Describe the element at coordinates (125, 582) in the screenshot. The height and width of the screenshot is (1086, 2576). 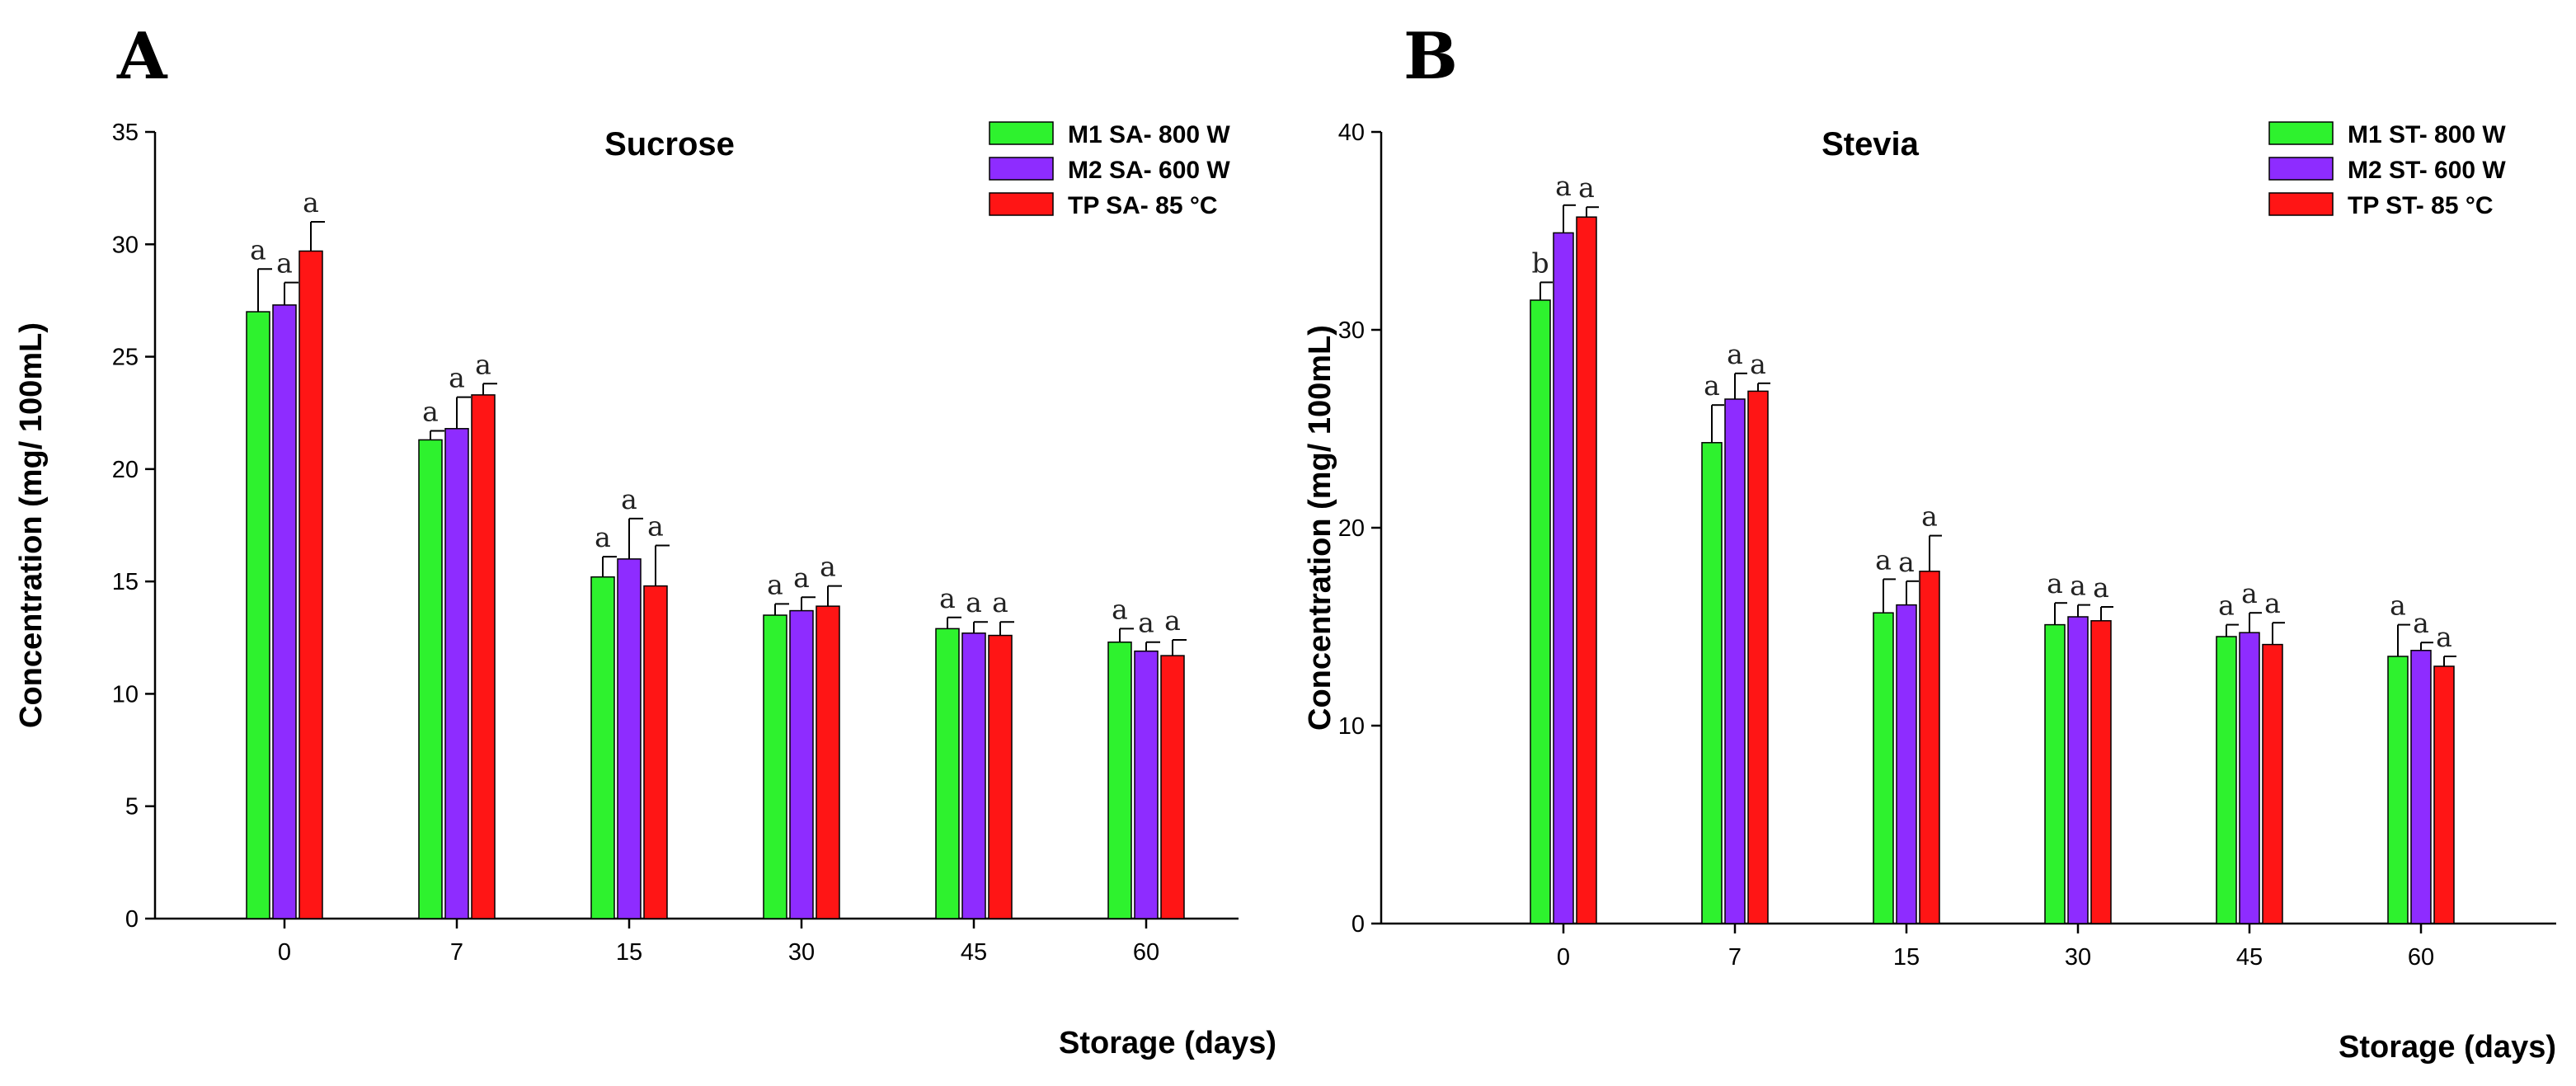
I see `y-tick-label: 15` at that location.